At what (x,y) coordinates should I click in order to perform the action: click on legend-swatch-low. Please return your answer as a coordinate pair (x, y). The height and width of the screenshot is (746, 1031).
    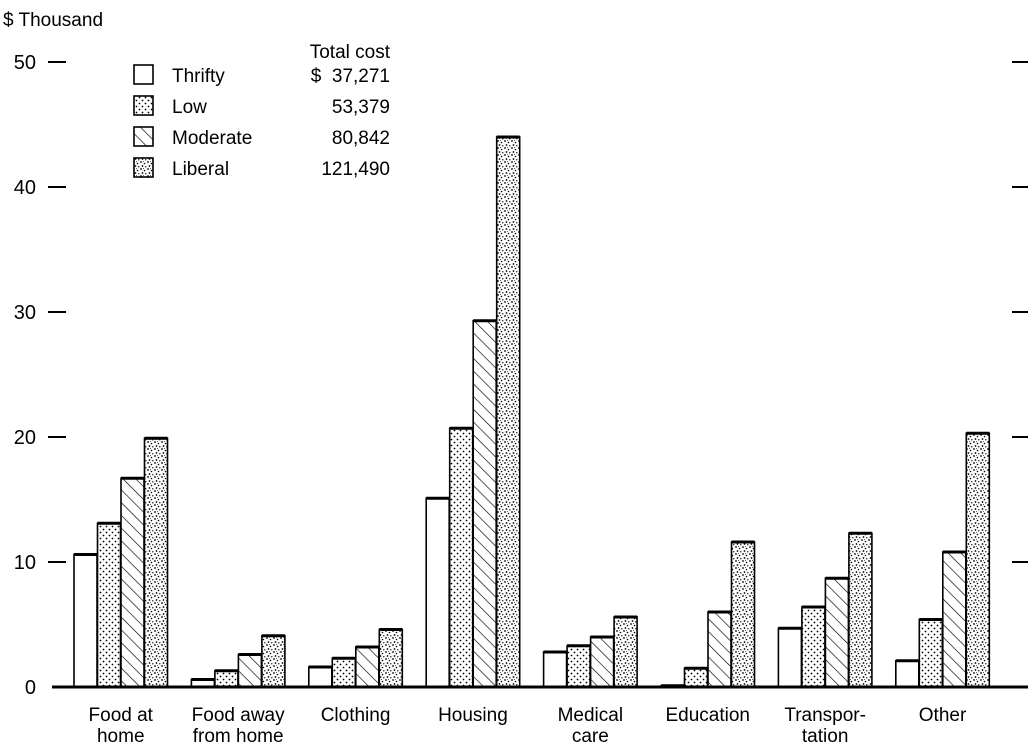
    Looking at the image, I should click on (143, 105).